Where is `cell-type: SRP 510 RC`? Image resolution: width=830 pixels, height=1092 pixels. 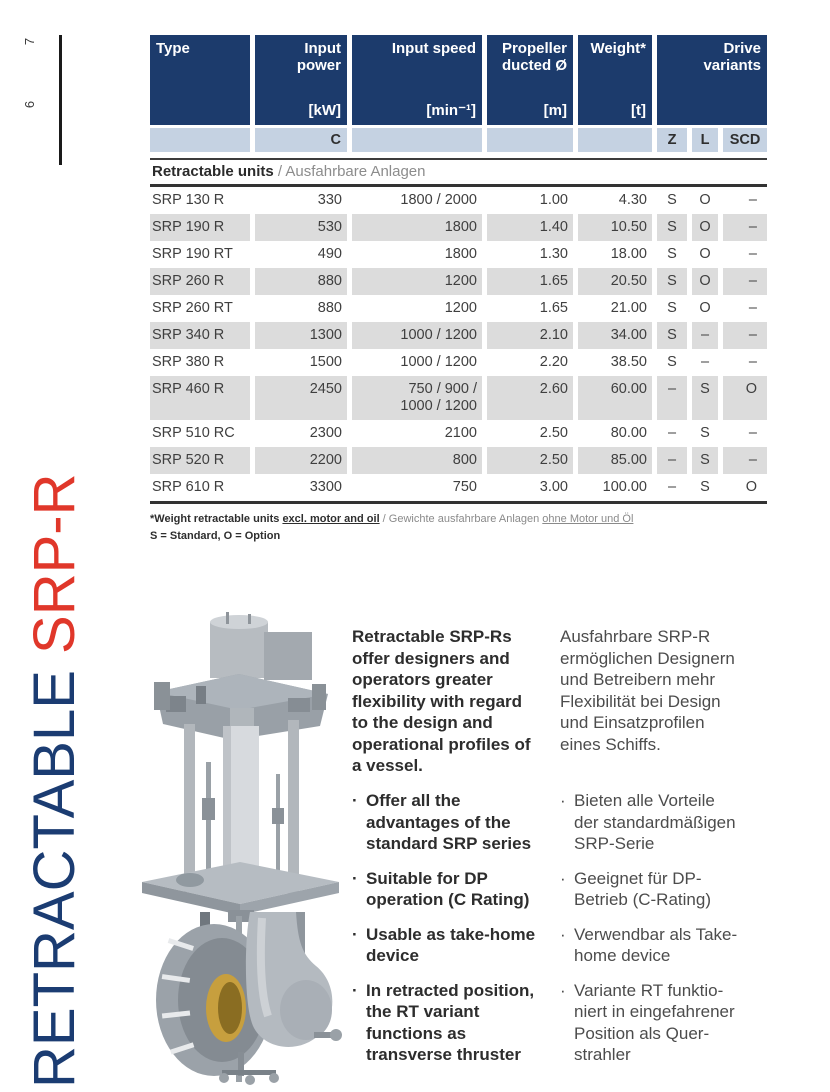 cell-type: SRP 510 RC is located at coordinates (193, 433).